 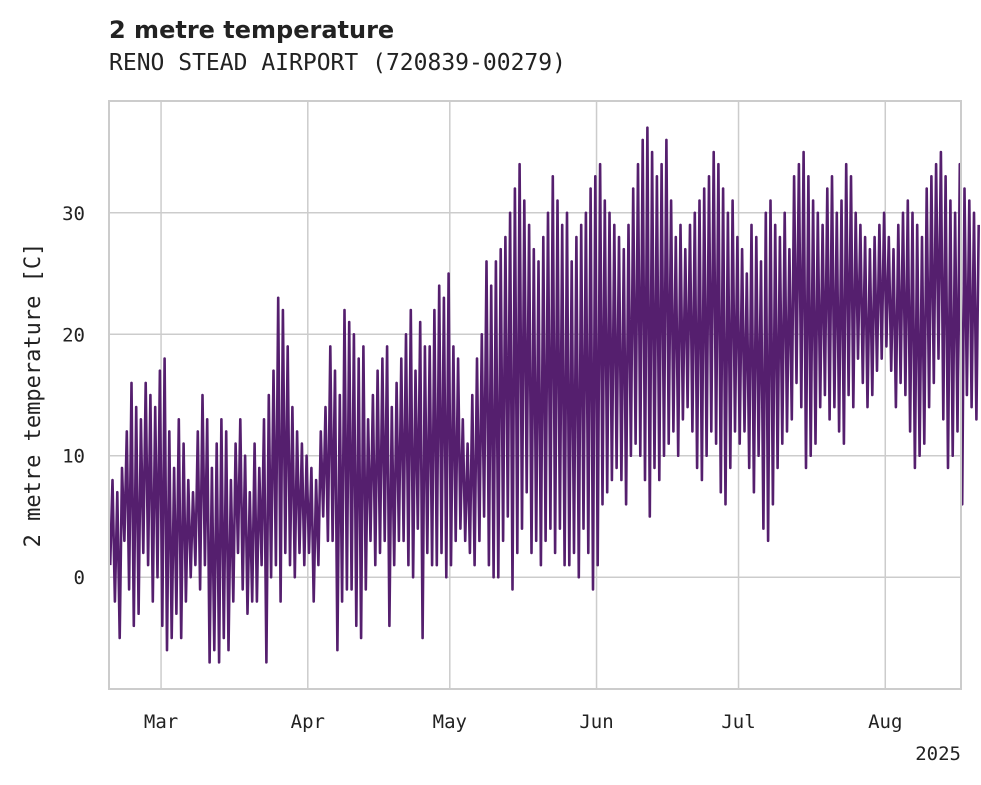 What do you see at coordinates (73, 335) in the screenshot?
I see `y-tick-label: 20` at bounding box center [73, 335].